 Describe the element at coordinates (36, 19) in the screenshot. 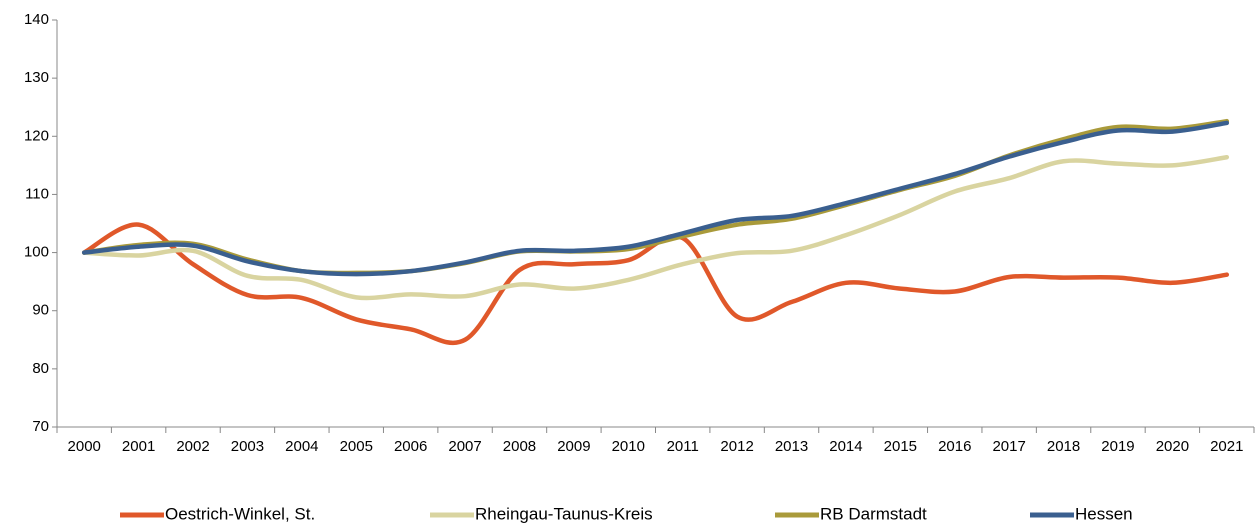

I see `y-tick-label: 140` at that location.